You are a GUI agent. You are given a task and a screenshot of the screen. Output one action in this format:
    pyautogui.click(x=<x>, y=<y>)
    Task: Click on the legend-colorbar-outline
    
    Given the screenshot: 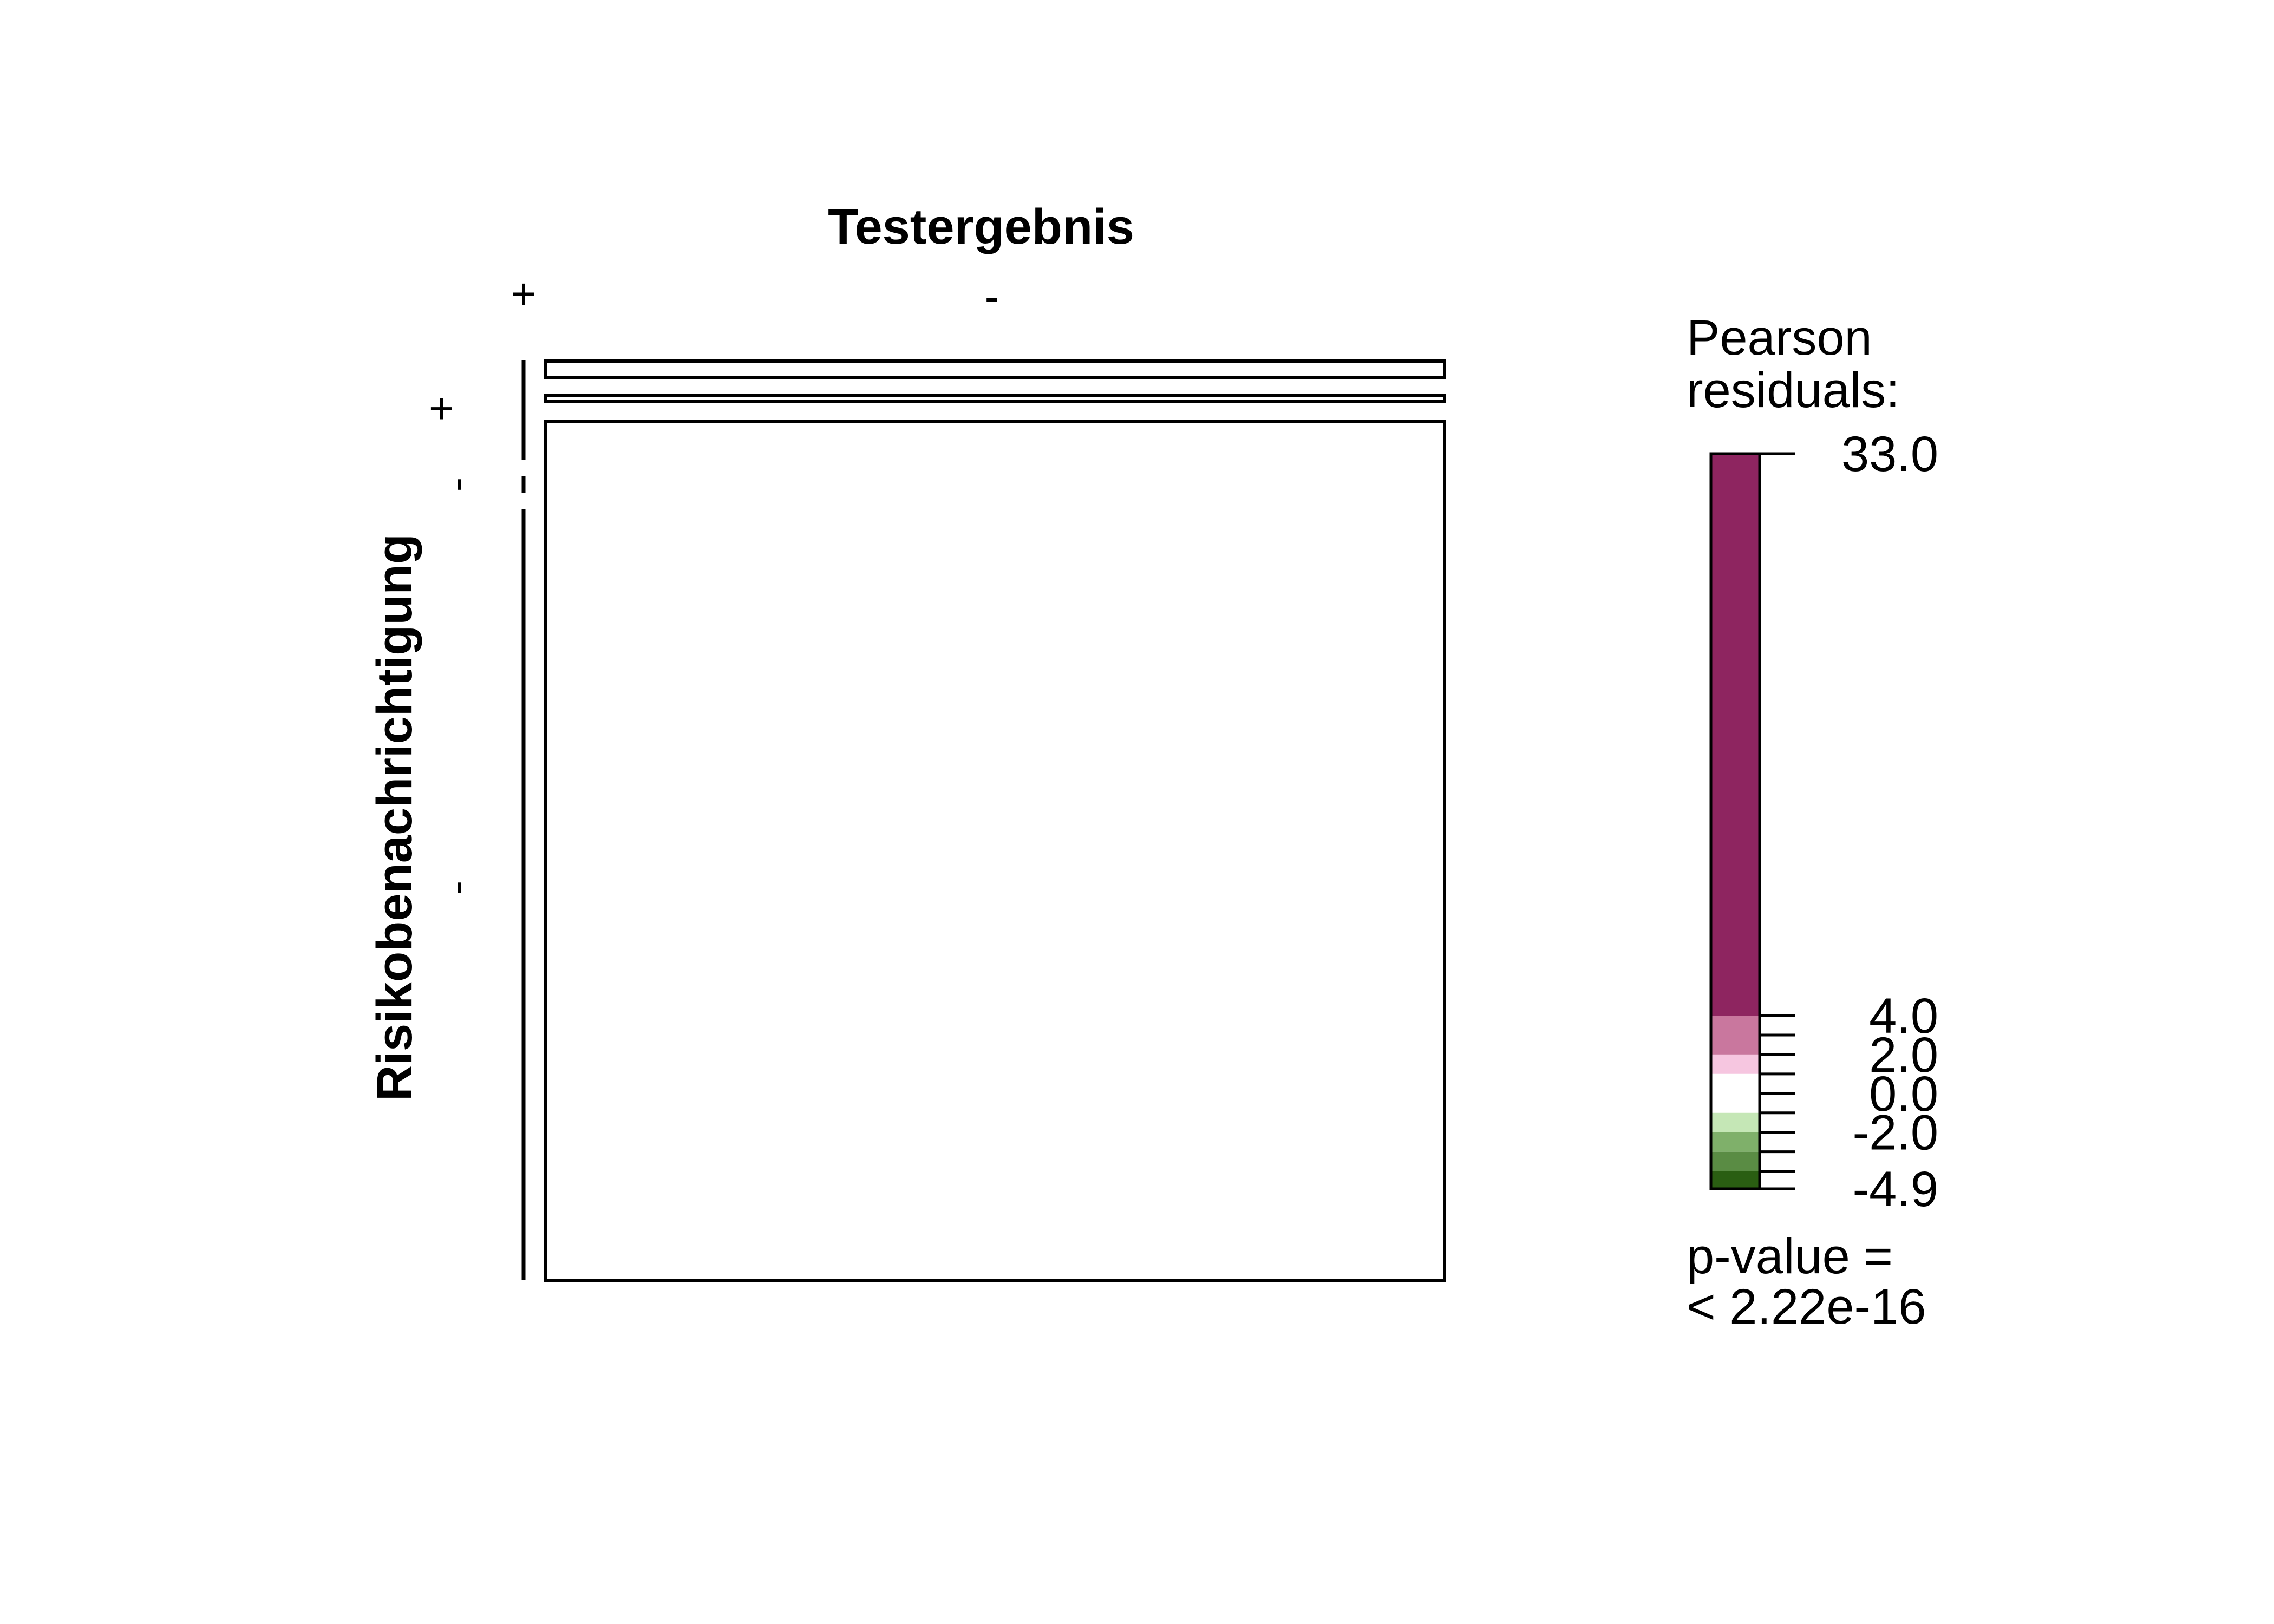 What is the action you would take?
    pyautogui.click(x=1735, y=821)
    